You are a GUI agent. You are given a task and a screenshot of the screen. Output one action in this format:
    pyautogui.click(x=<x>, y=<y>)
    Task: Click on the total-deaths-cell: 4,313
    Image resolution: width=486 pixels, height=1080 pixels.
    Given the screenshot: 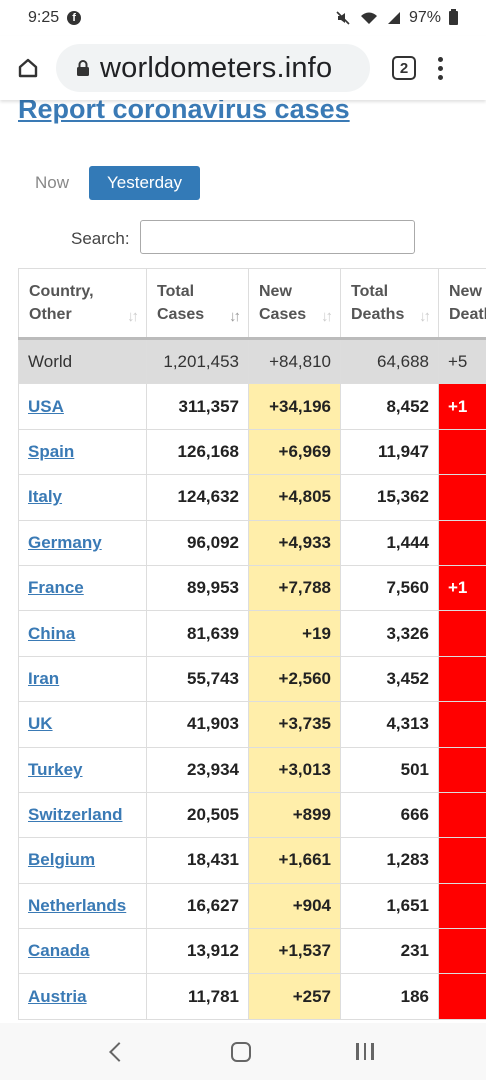 What is the action you would take?
    pyautogui.click(x=389, y=724)
    